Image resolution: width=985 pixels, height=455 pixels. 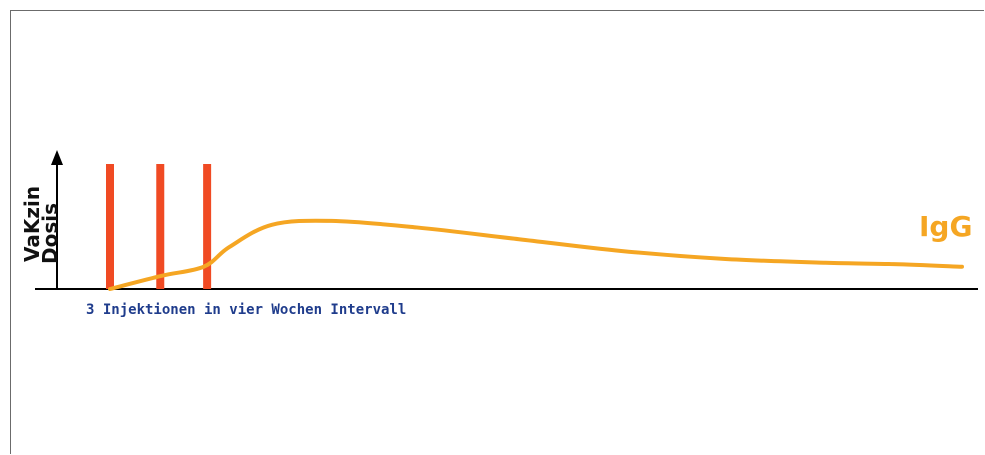 I want to click on series-label-igg: IgG, so click(x=945, y=226).